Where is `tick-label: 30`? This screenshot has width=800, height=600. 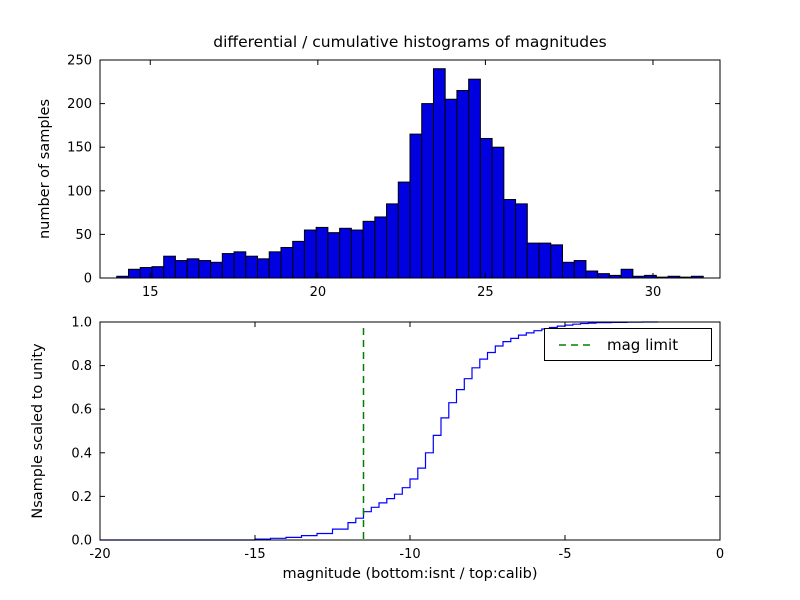
tick-label: 30 is located at coordinates (653, 292).